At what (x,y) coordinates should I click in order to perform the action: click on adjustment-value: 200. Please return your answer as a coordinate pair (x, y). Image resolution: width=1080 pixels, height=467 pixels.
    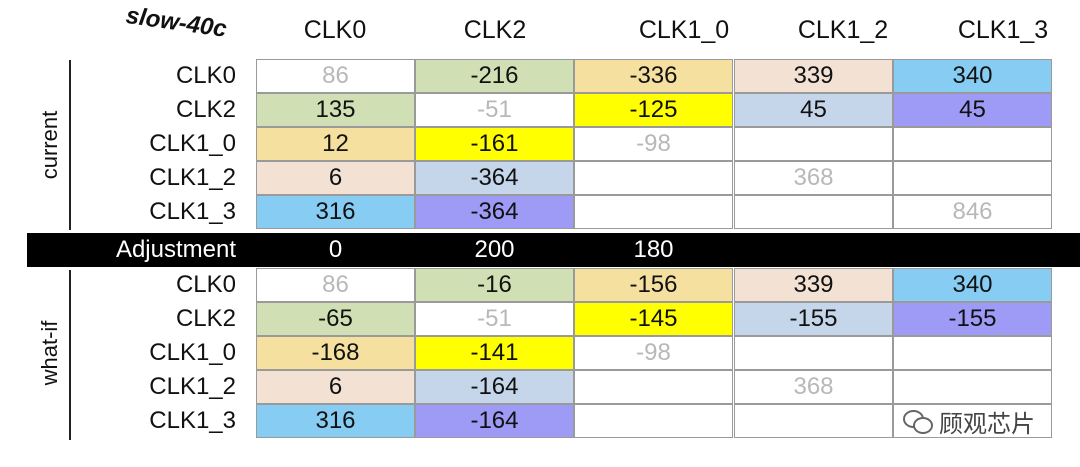
    Looking at the image, I should click on (494, 249).